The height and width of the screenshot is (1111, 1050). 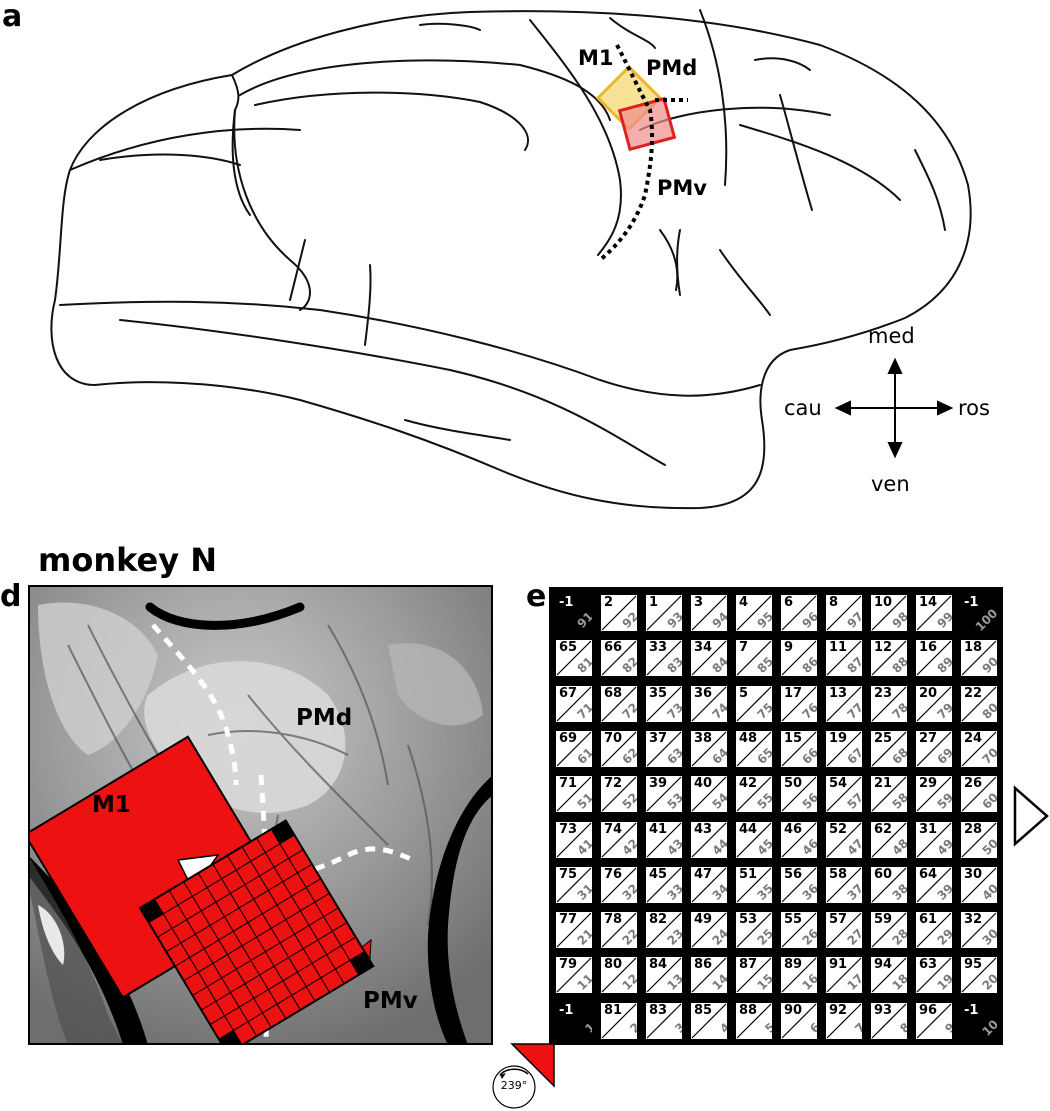 I want to click on channel-id: 64, so click(x=928, y=874).